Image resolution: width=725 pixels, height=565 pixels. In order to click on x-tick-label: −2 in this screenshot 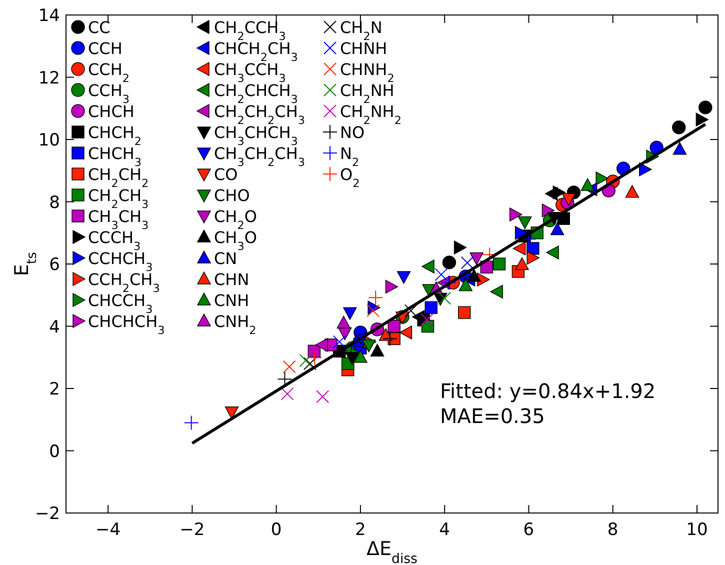, I will do `click(192, 530)`.